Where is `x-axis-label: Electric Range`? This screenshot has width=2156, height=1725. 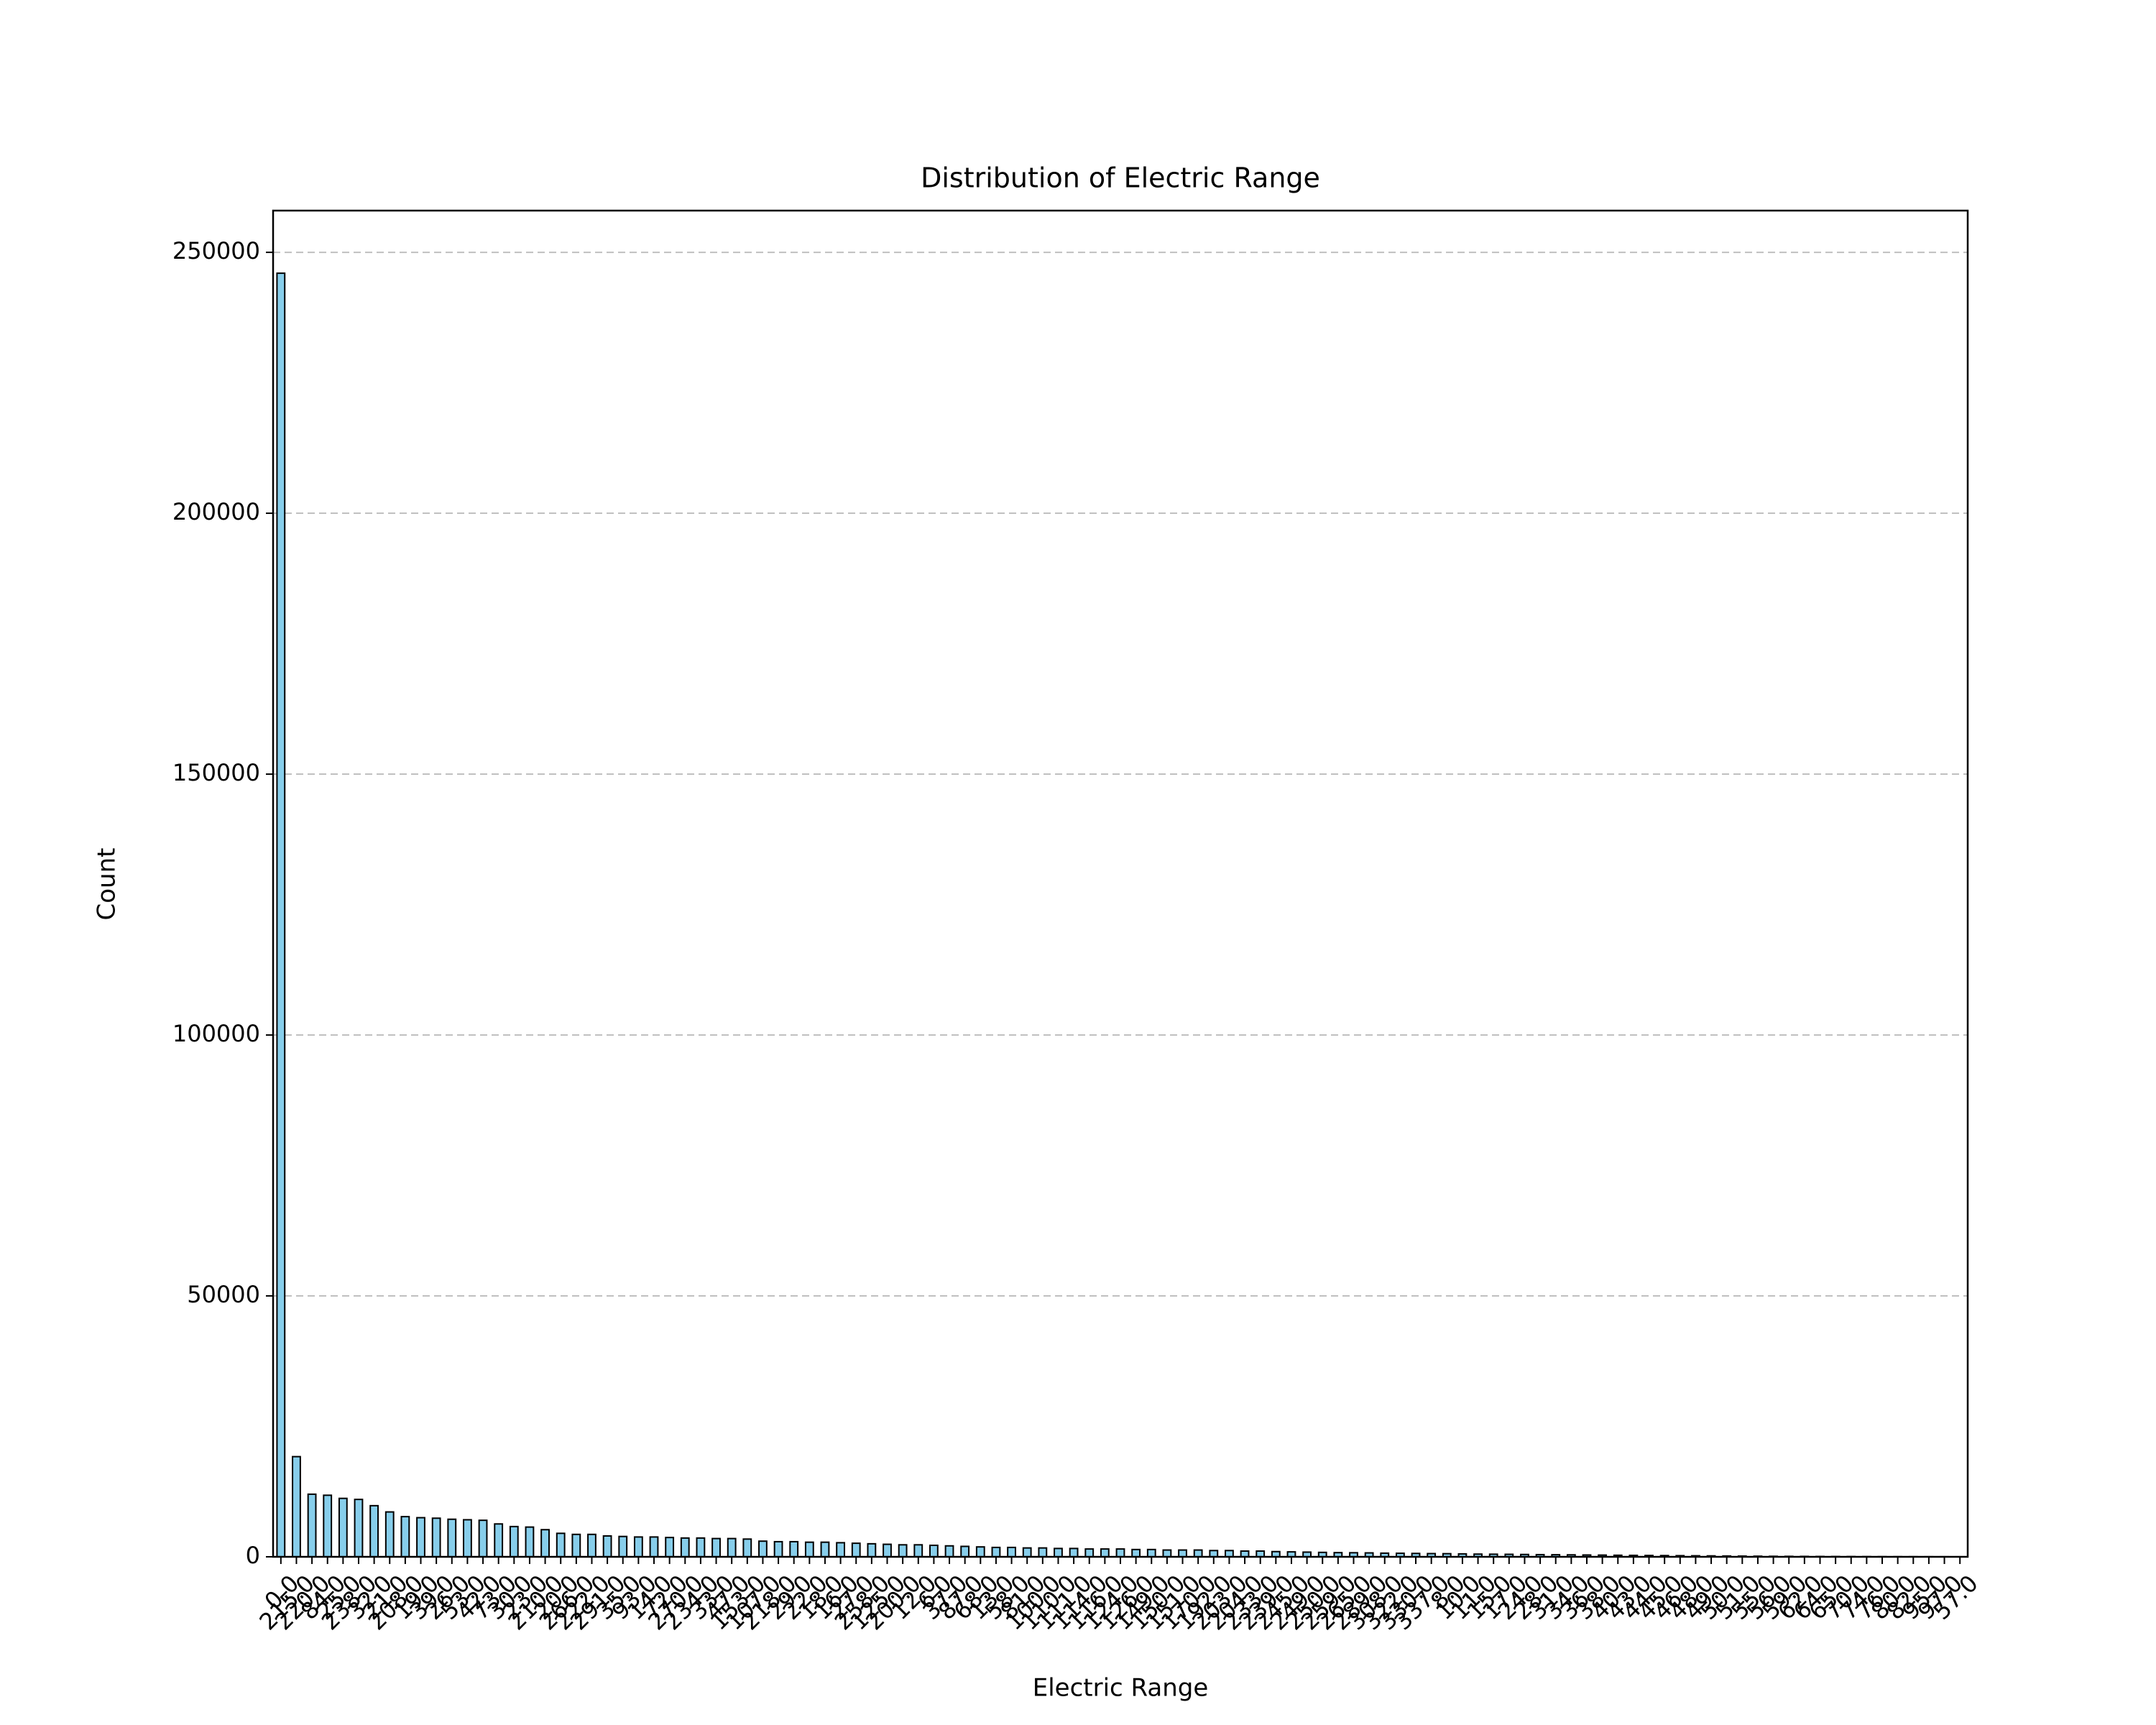 x-axis-label: Electric Range is located at coordinates (1121, 1688).